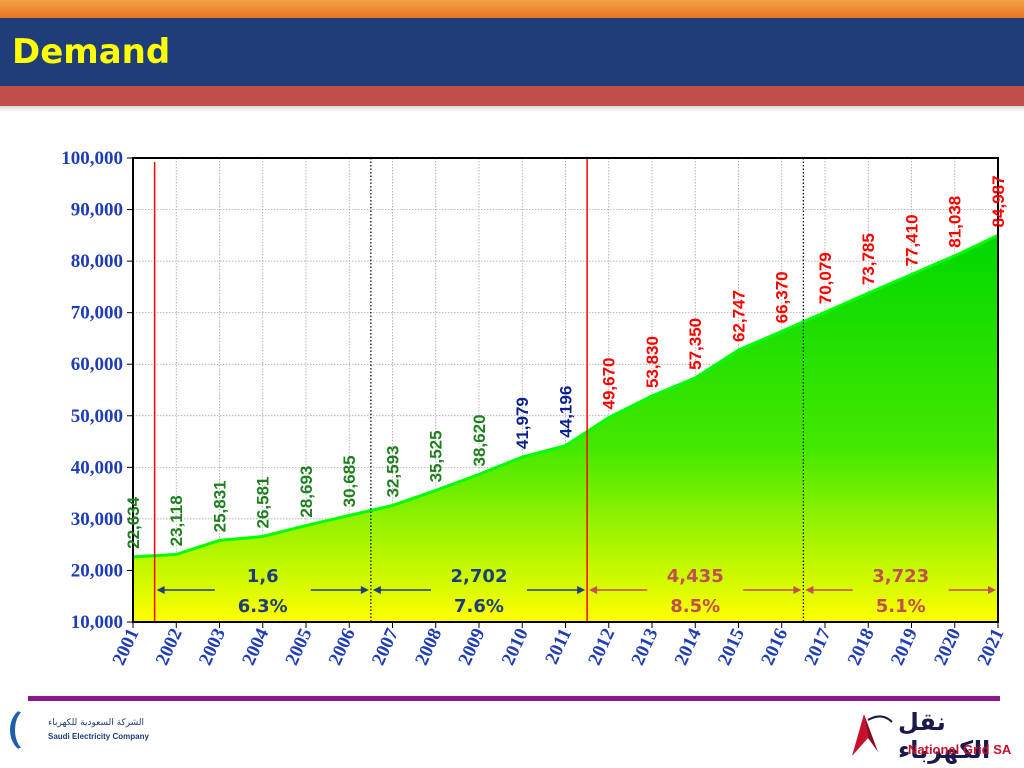 The height and width of the screenshot is (768, 1024). What do you see at coordinates (695, 344) in the screenshot?
I see `data-label: 57,350` at bounding box center [695, 344].